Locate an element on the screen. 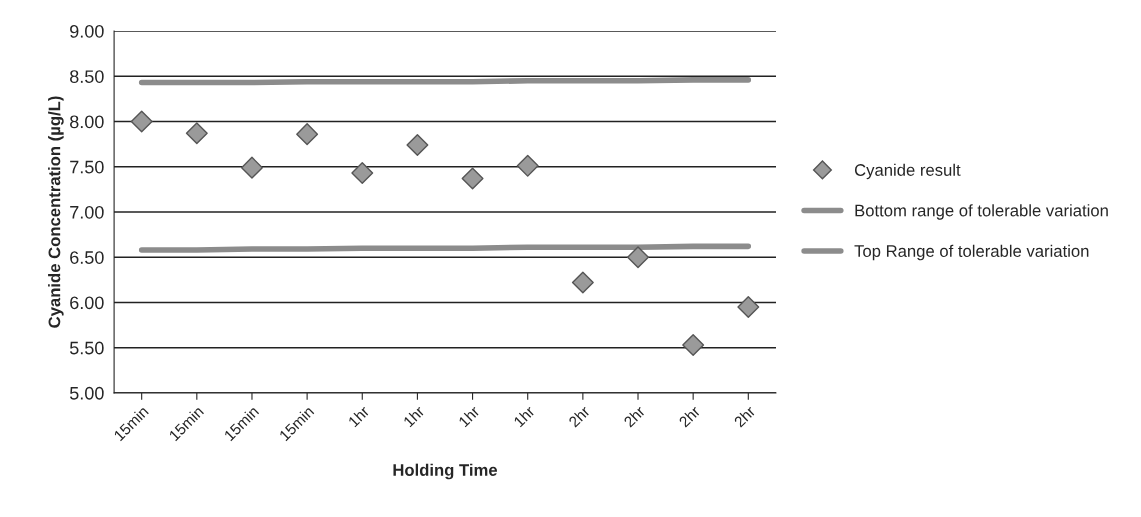 This screenshot has width=1141, height=517. y-tick-label: 6.50 is located at coordinates (87, 257).